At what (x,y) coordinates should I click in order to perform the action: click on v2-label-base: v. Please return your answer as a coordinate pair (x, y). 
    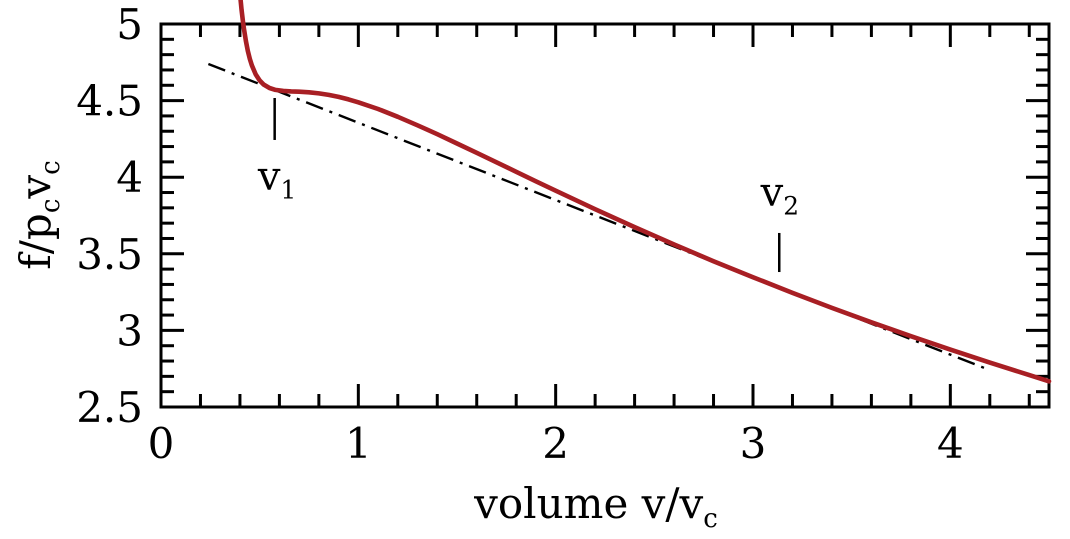
    Looking at the image, I should click on (772, 193).